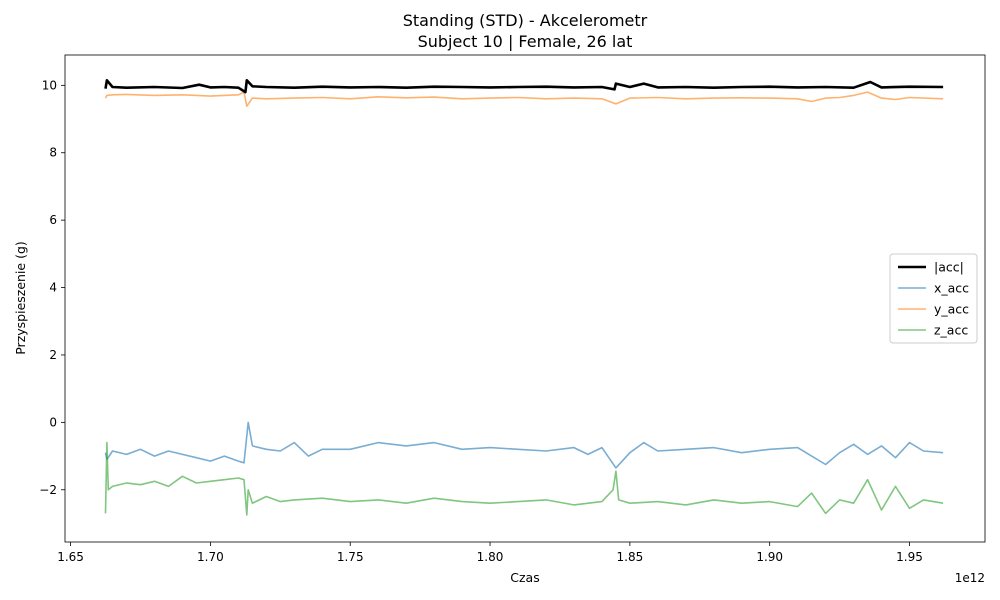 This screenshot has height=600, width=1000. What do you see at coordinates (48, 490) in the screenshot?
I see `y-tick-label: −2` at bounding box center [48, 490].